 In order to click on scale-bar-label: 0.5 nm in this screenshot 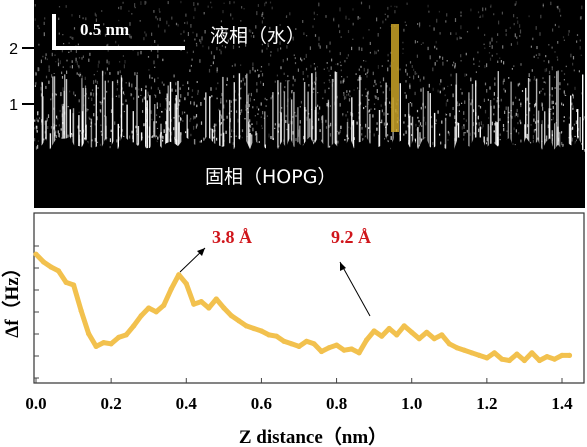, I will do `click(104, 29)`.